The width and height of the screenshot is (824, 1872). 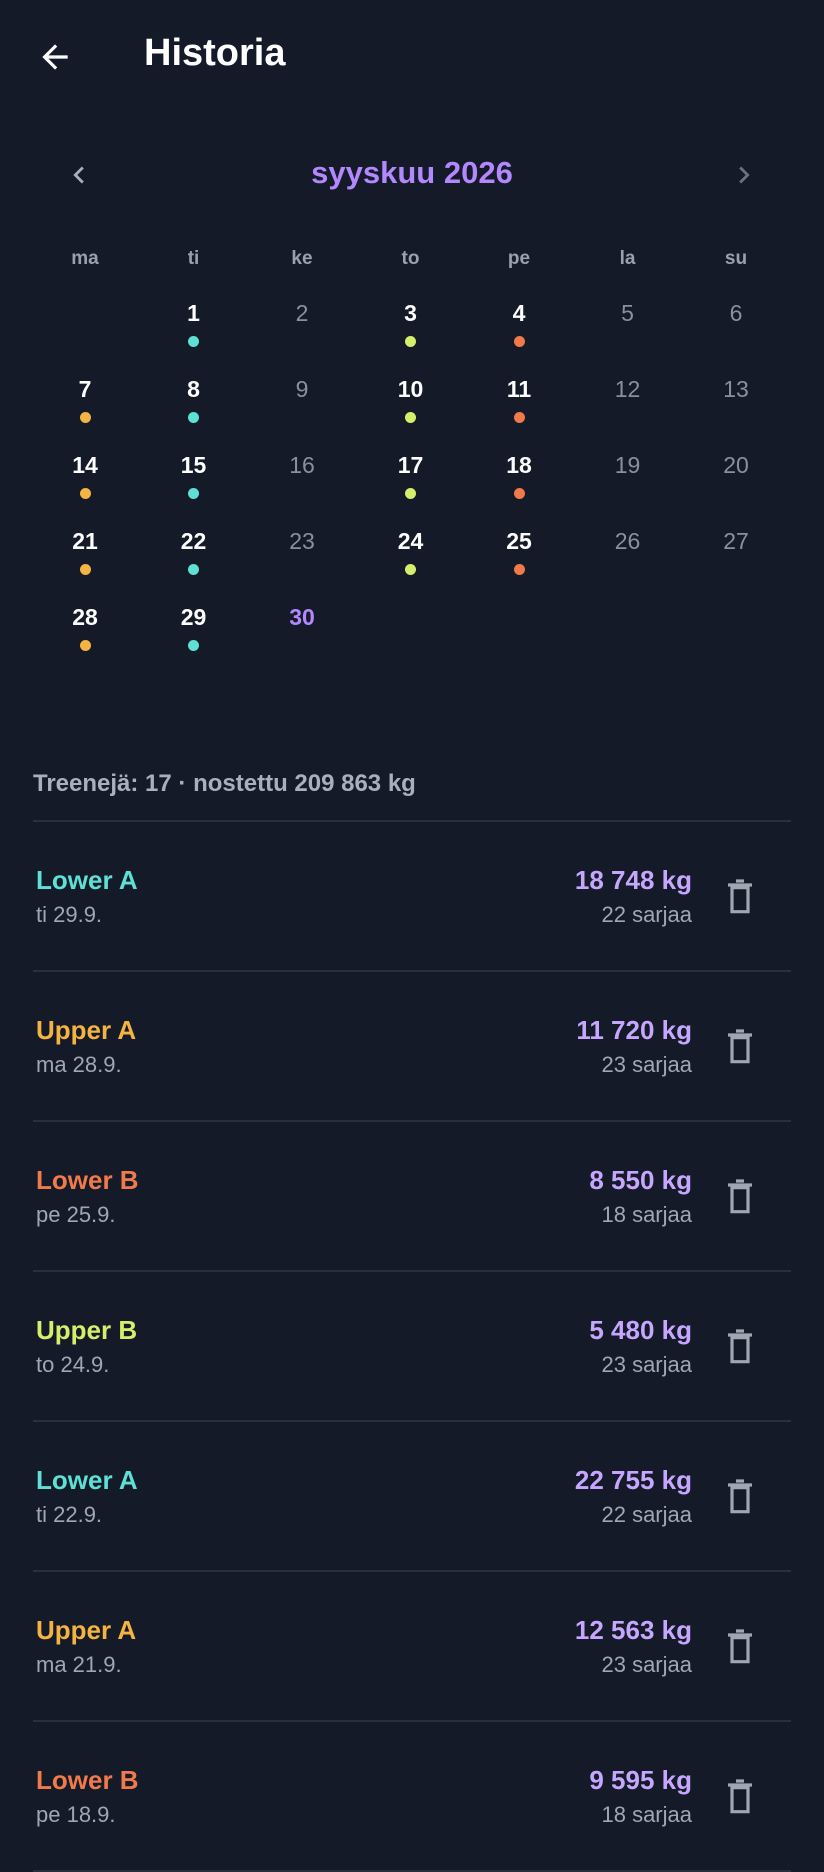 What do you see at coordinates (640, 1330) in the screenshot?
I see `workout-weight: 5 480 kg` at bounding box center [640, 1330].